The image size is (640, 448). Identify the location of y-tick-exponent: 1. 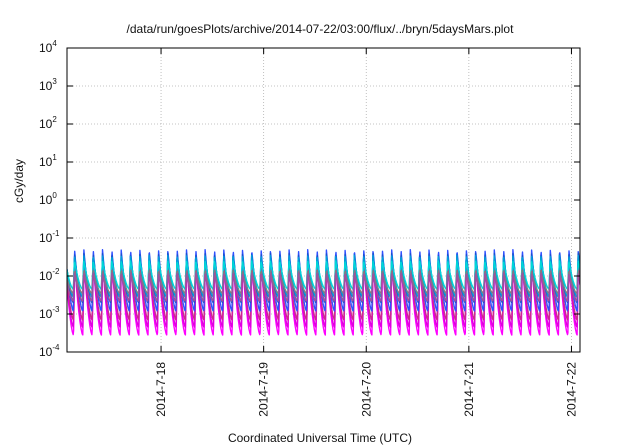
(54, 157).